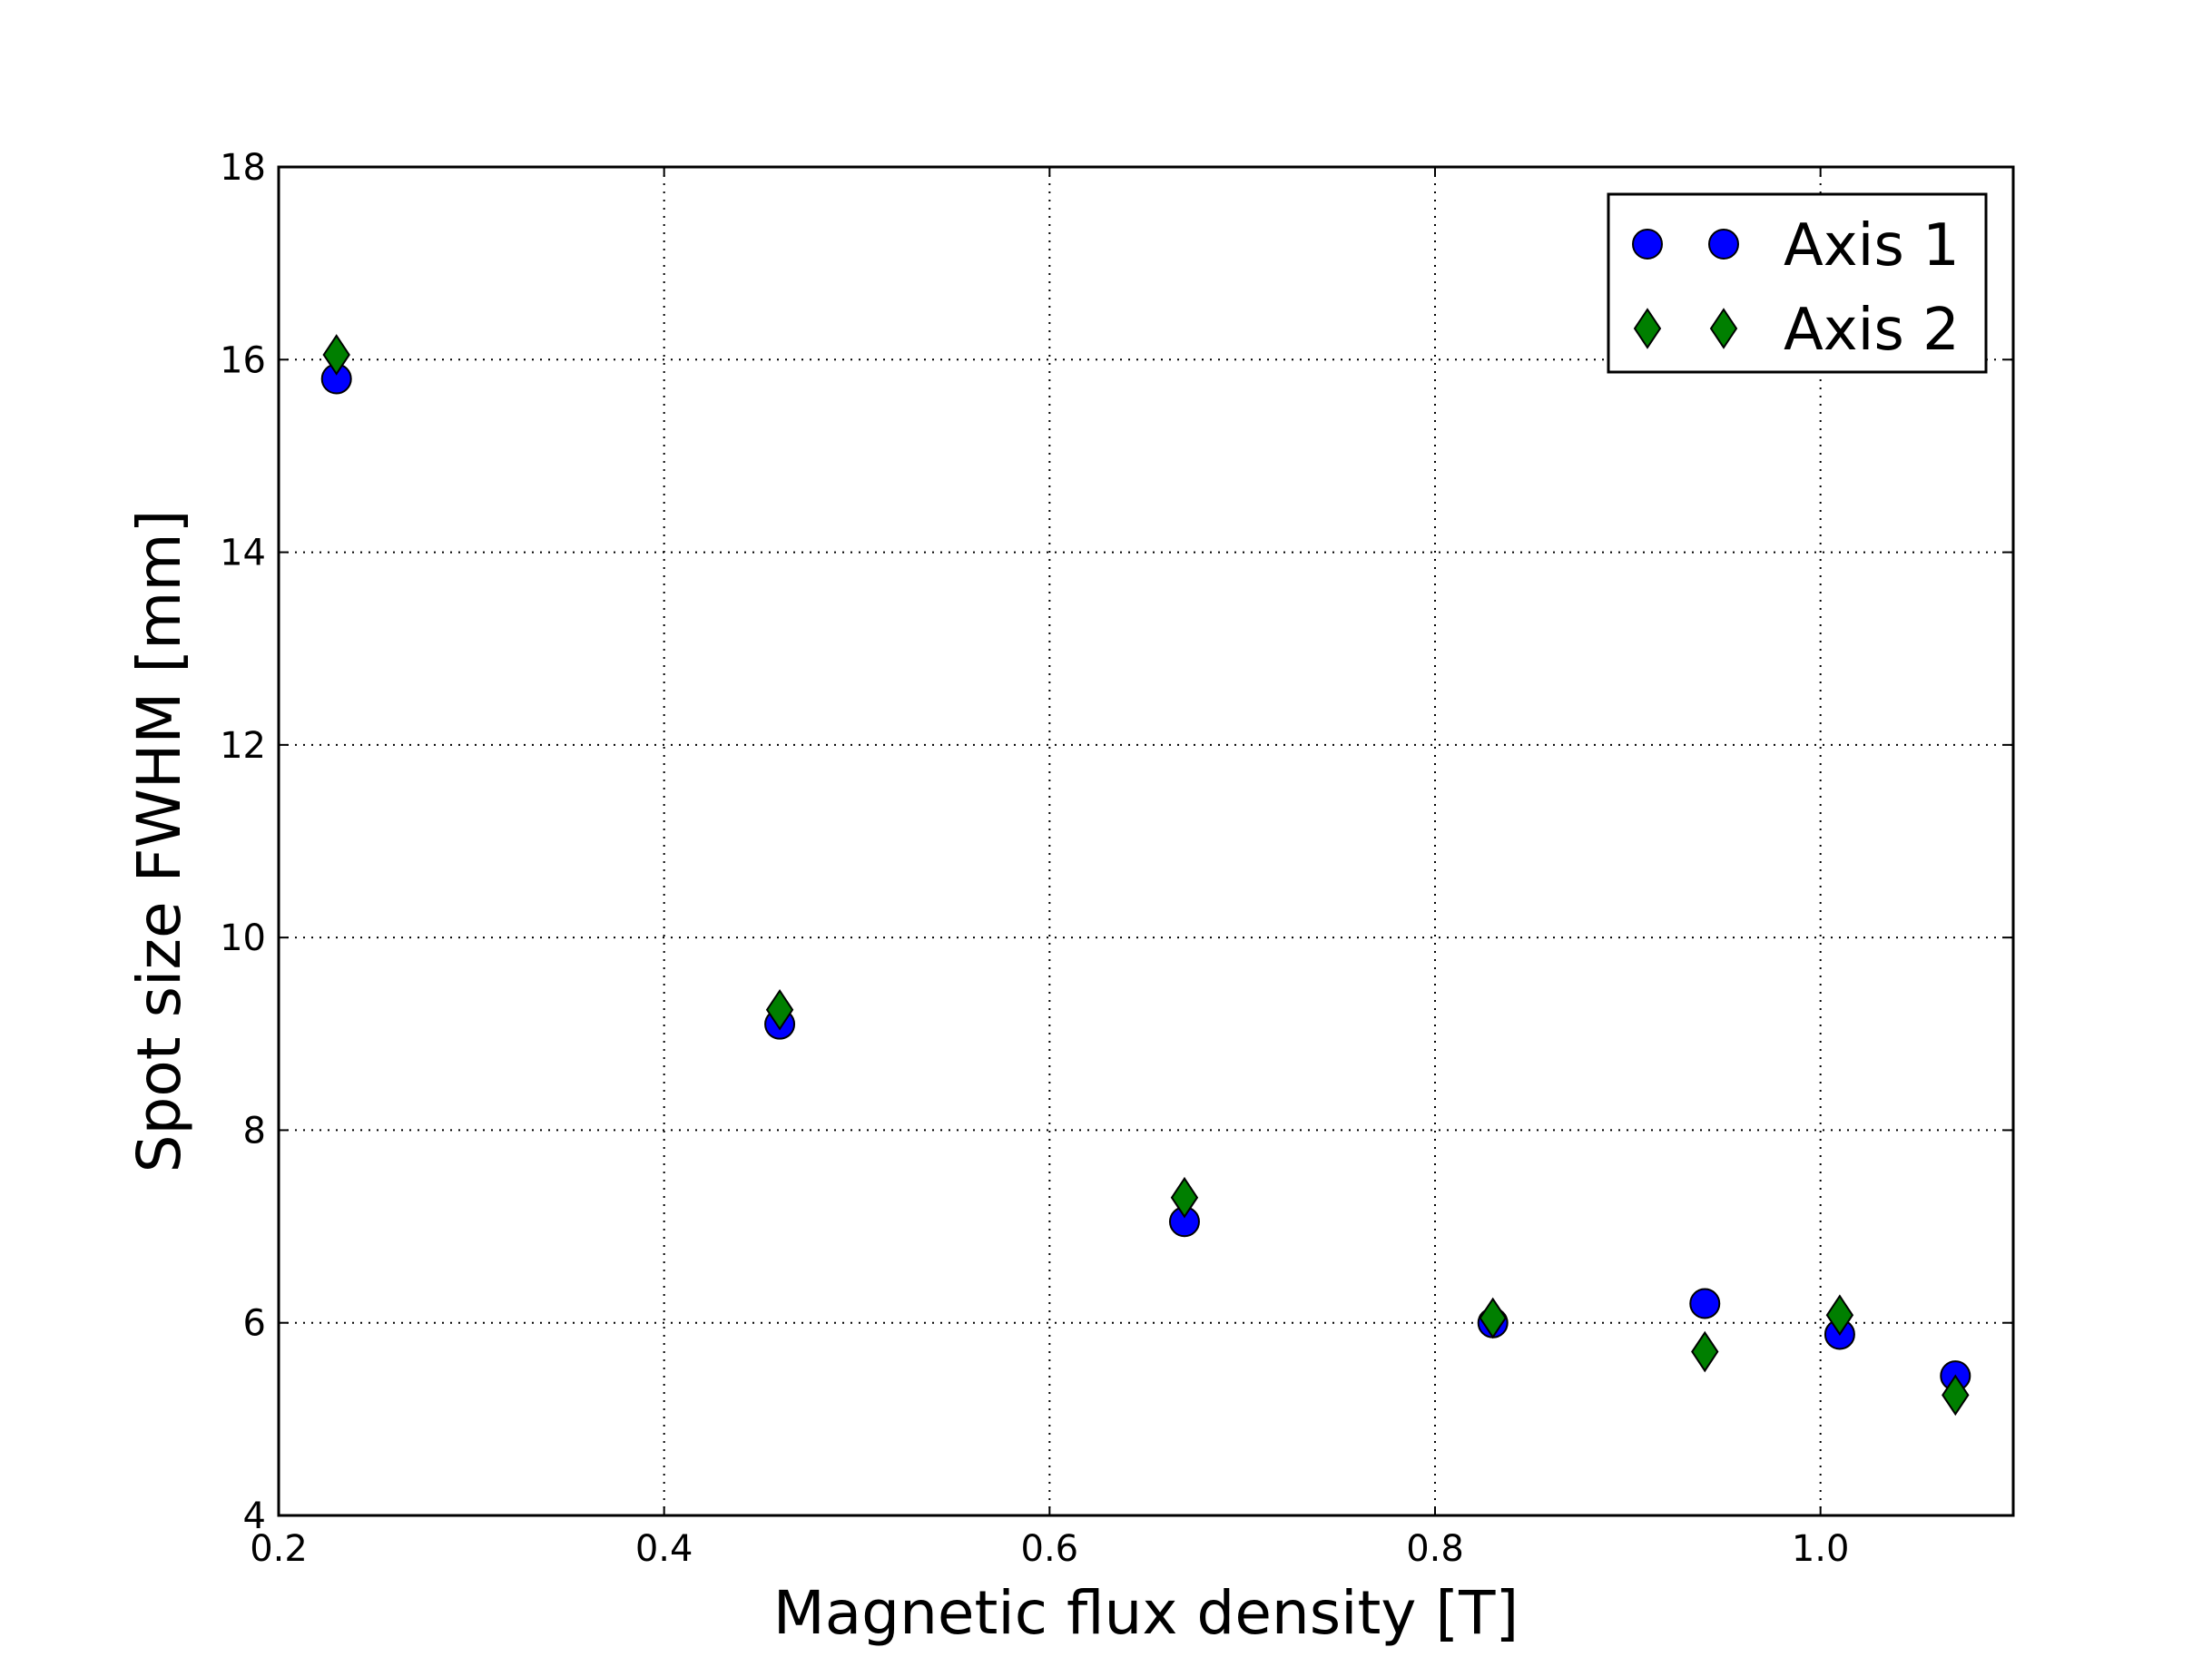 Image resolution: width=2212 pixels, height=1667 pixels. I want to click on x-tick-label: 0.6, so click(1050, 1549).